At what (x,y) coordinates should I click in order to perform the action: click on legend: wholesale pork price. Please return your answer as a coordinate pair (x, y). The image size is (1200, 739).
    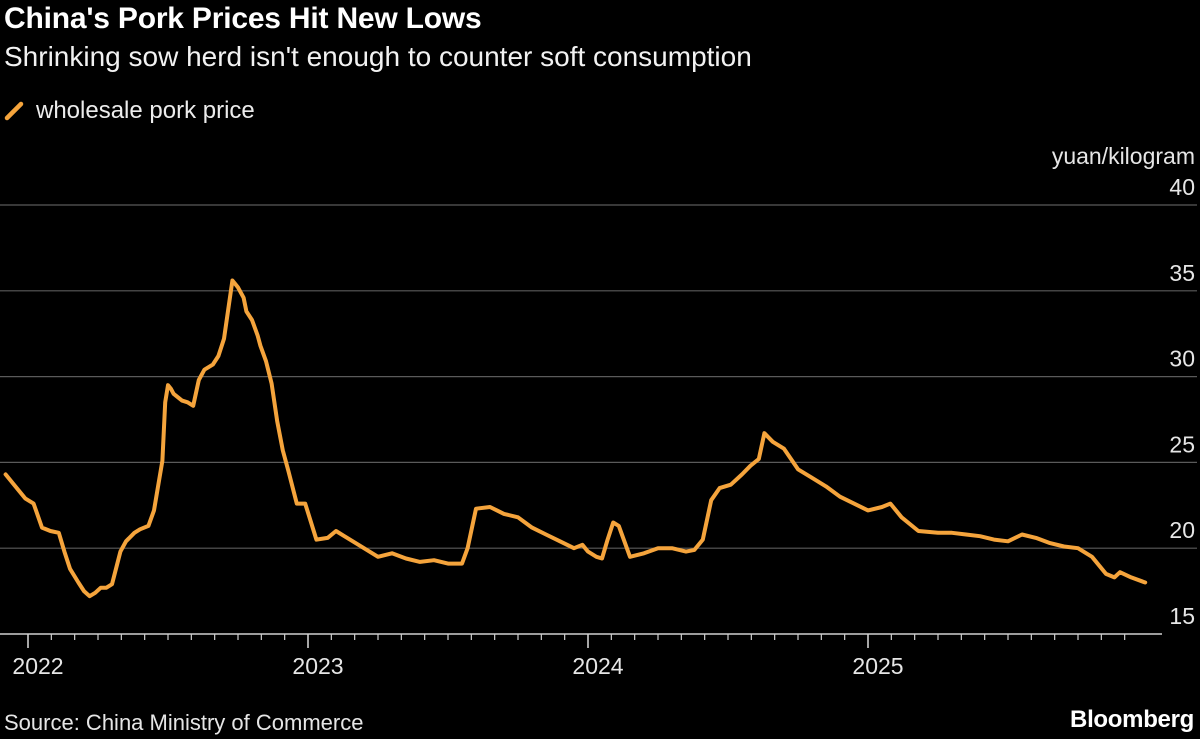
    Looking at the image, I should click on (129, 111).